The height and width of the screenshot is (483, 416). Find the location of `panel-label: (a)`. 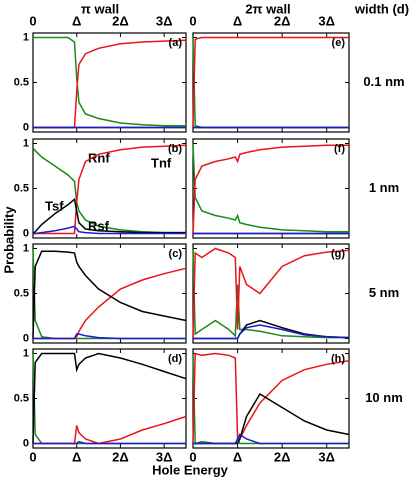

panel-label: (a) is located at coordinates (176, 43).